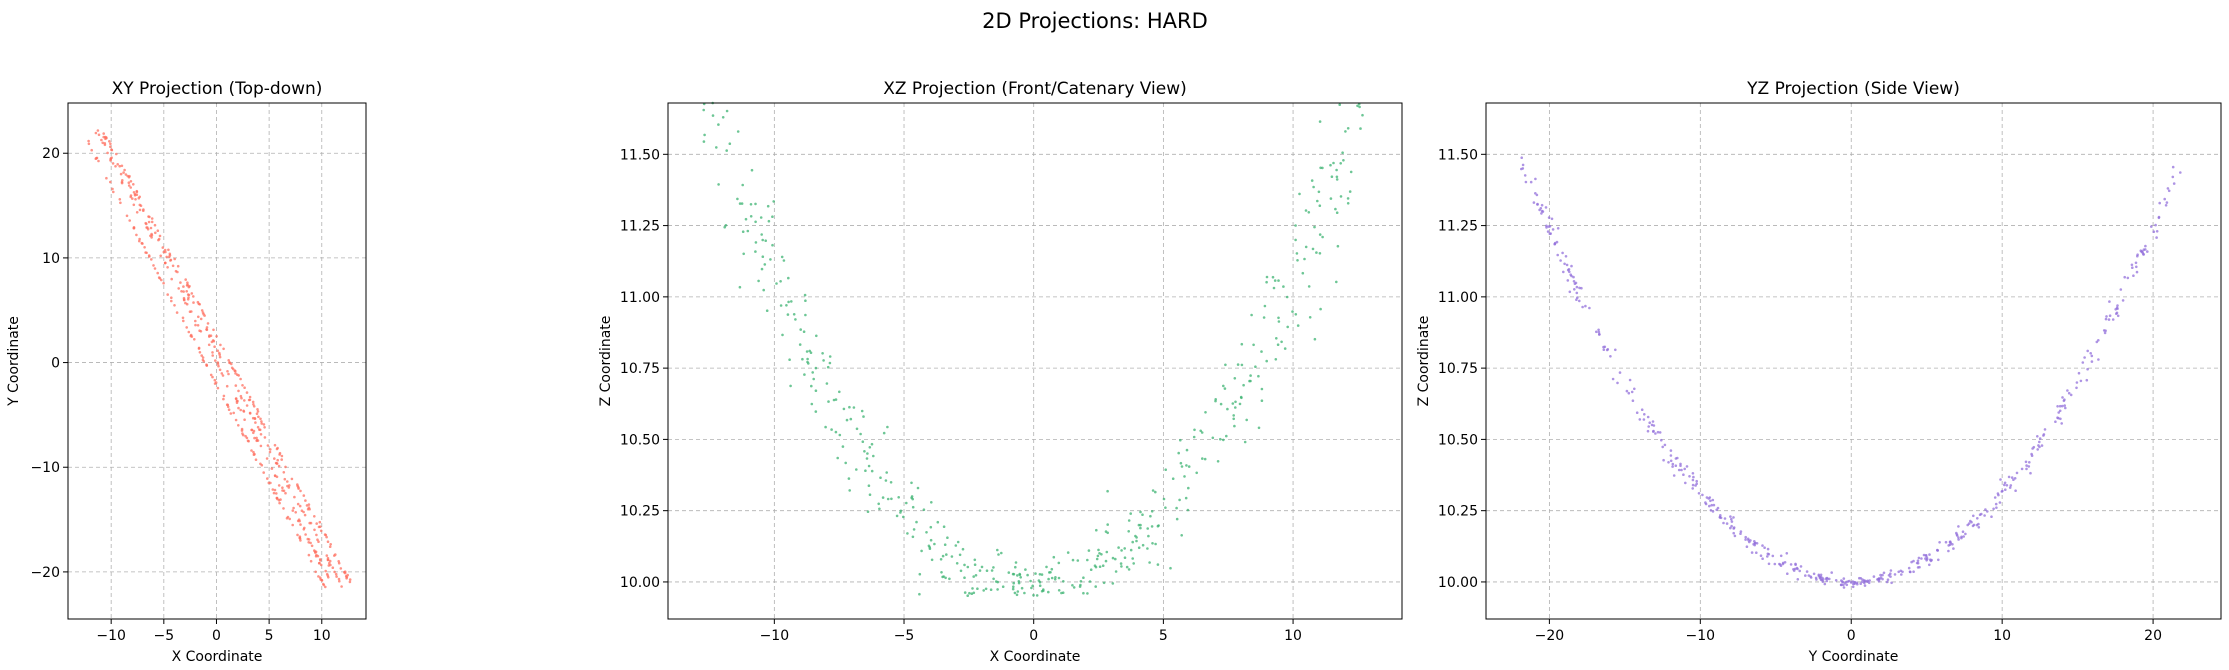  What do you see at coordinates (640, 298) in the screenshot?
I see `y-tick-label: 11.00` at bounding box center [640, 298].